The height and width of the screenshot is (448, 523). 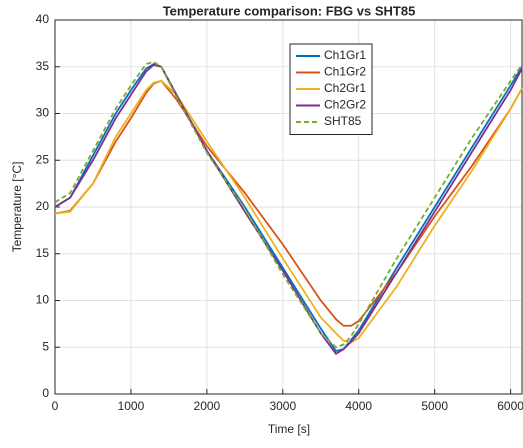 I want to click on x-axis-label: Time [s], so click(x=289, y=429).